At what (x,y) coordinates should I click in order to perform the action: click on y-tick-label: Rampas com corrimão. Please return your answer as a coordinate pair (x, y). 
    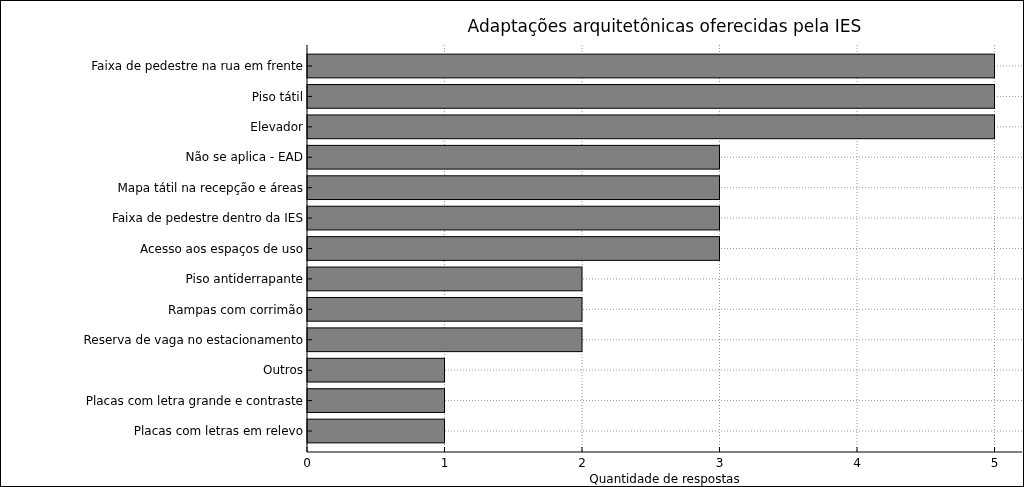
    Looking at the image, I should click on (235, 309).